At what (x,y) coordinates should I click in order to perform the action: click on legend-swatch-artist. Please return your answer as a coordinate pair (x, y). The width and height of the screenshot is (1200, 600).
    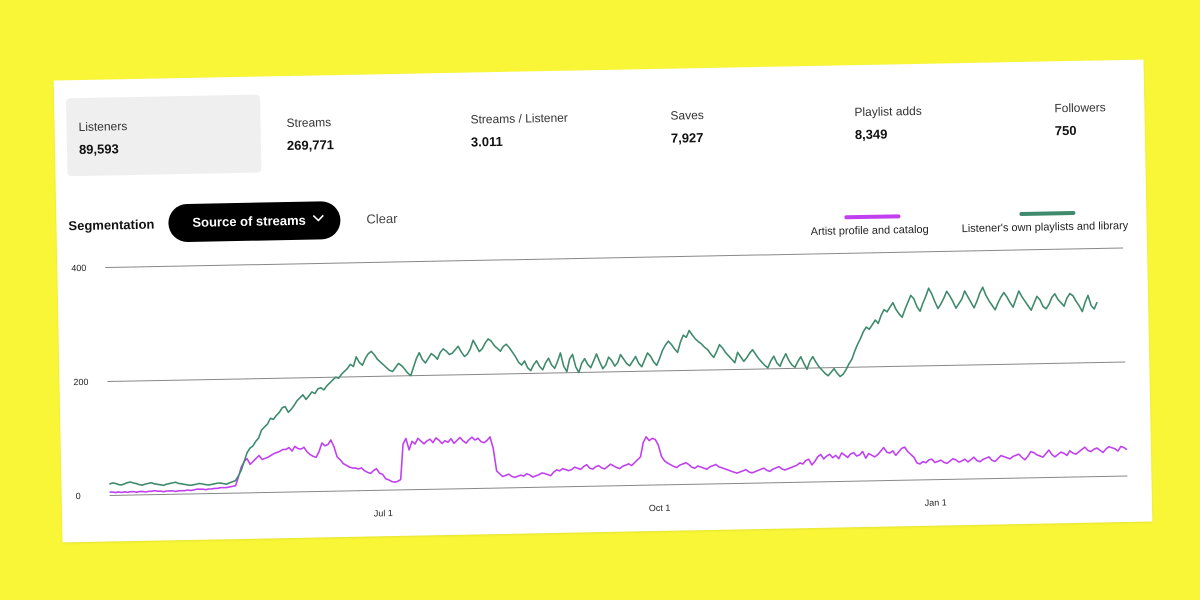
    Looking at the image, I should click on (872, 217).